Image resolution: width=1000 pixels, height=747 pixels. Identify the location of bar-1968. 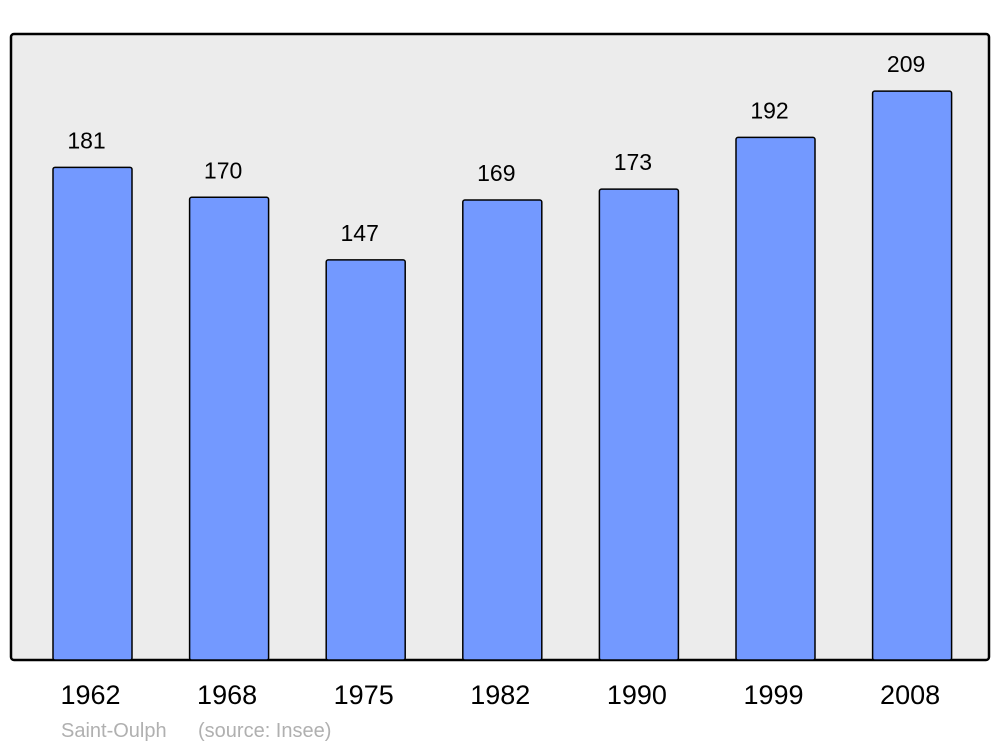
(229, 428).